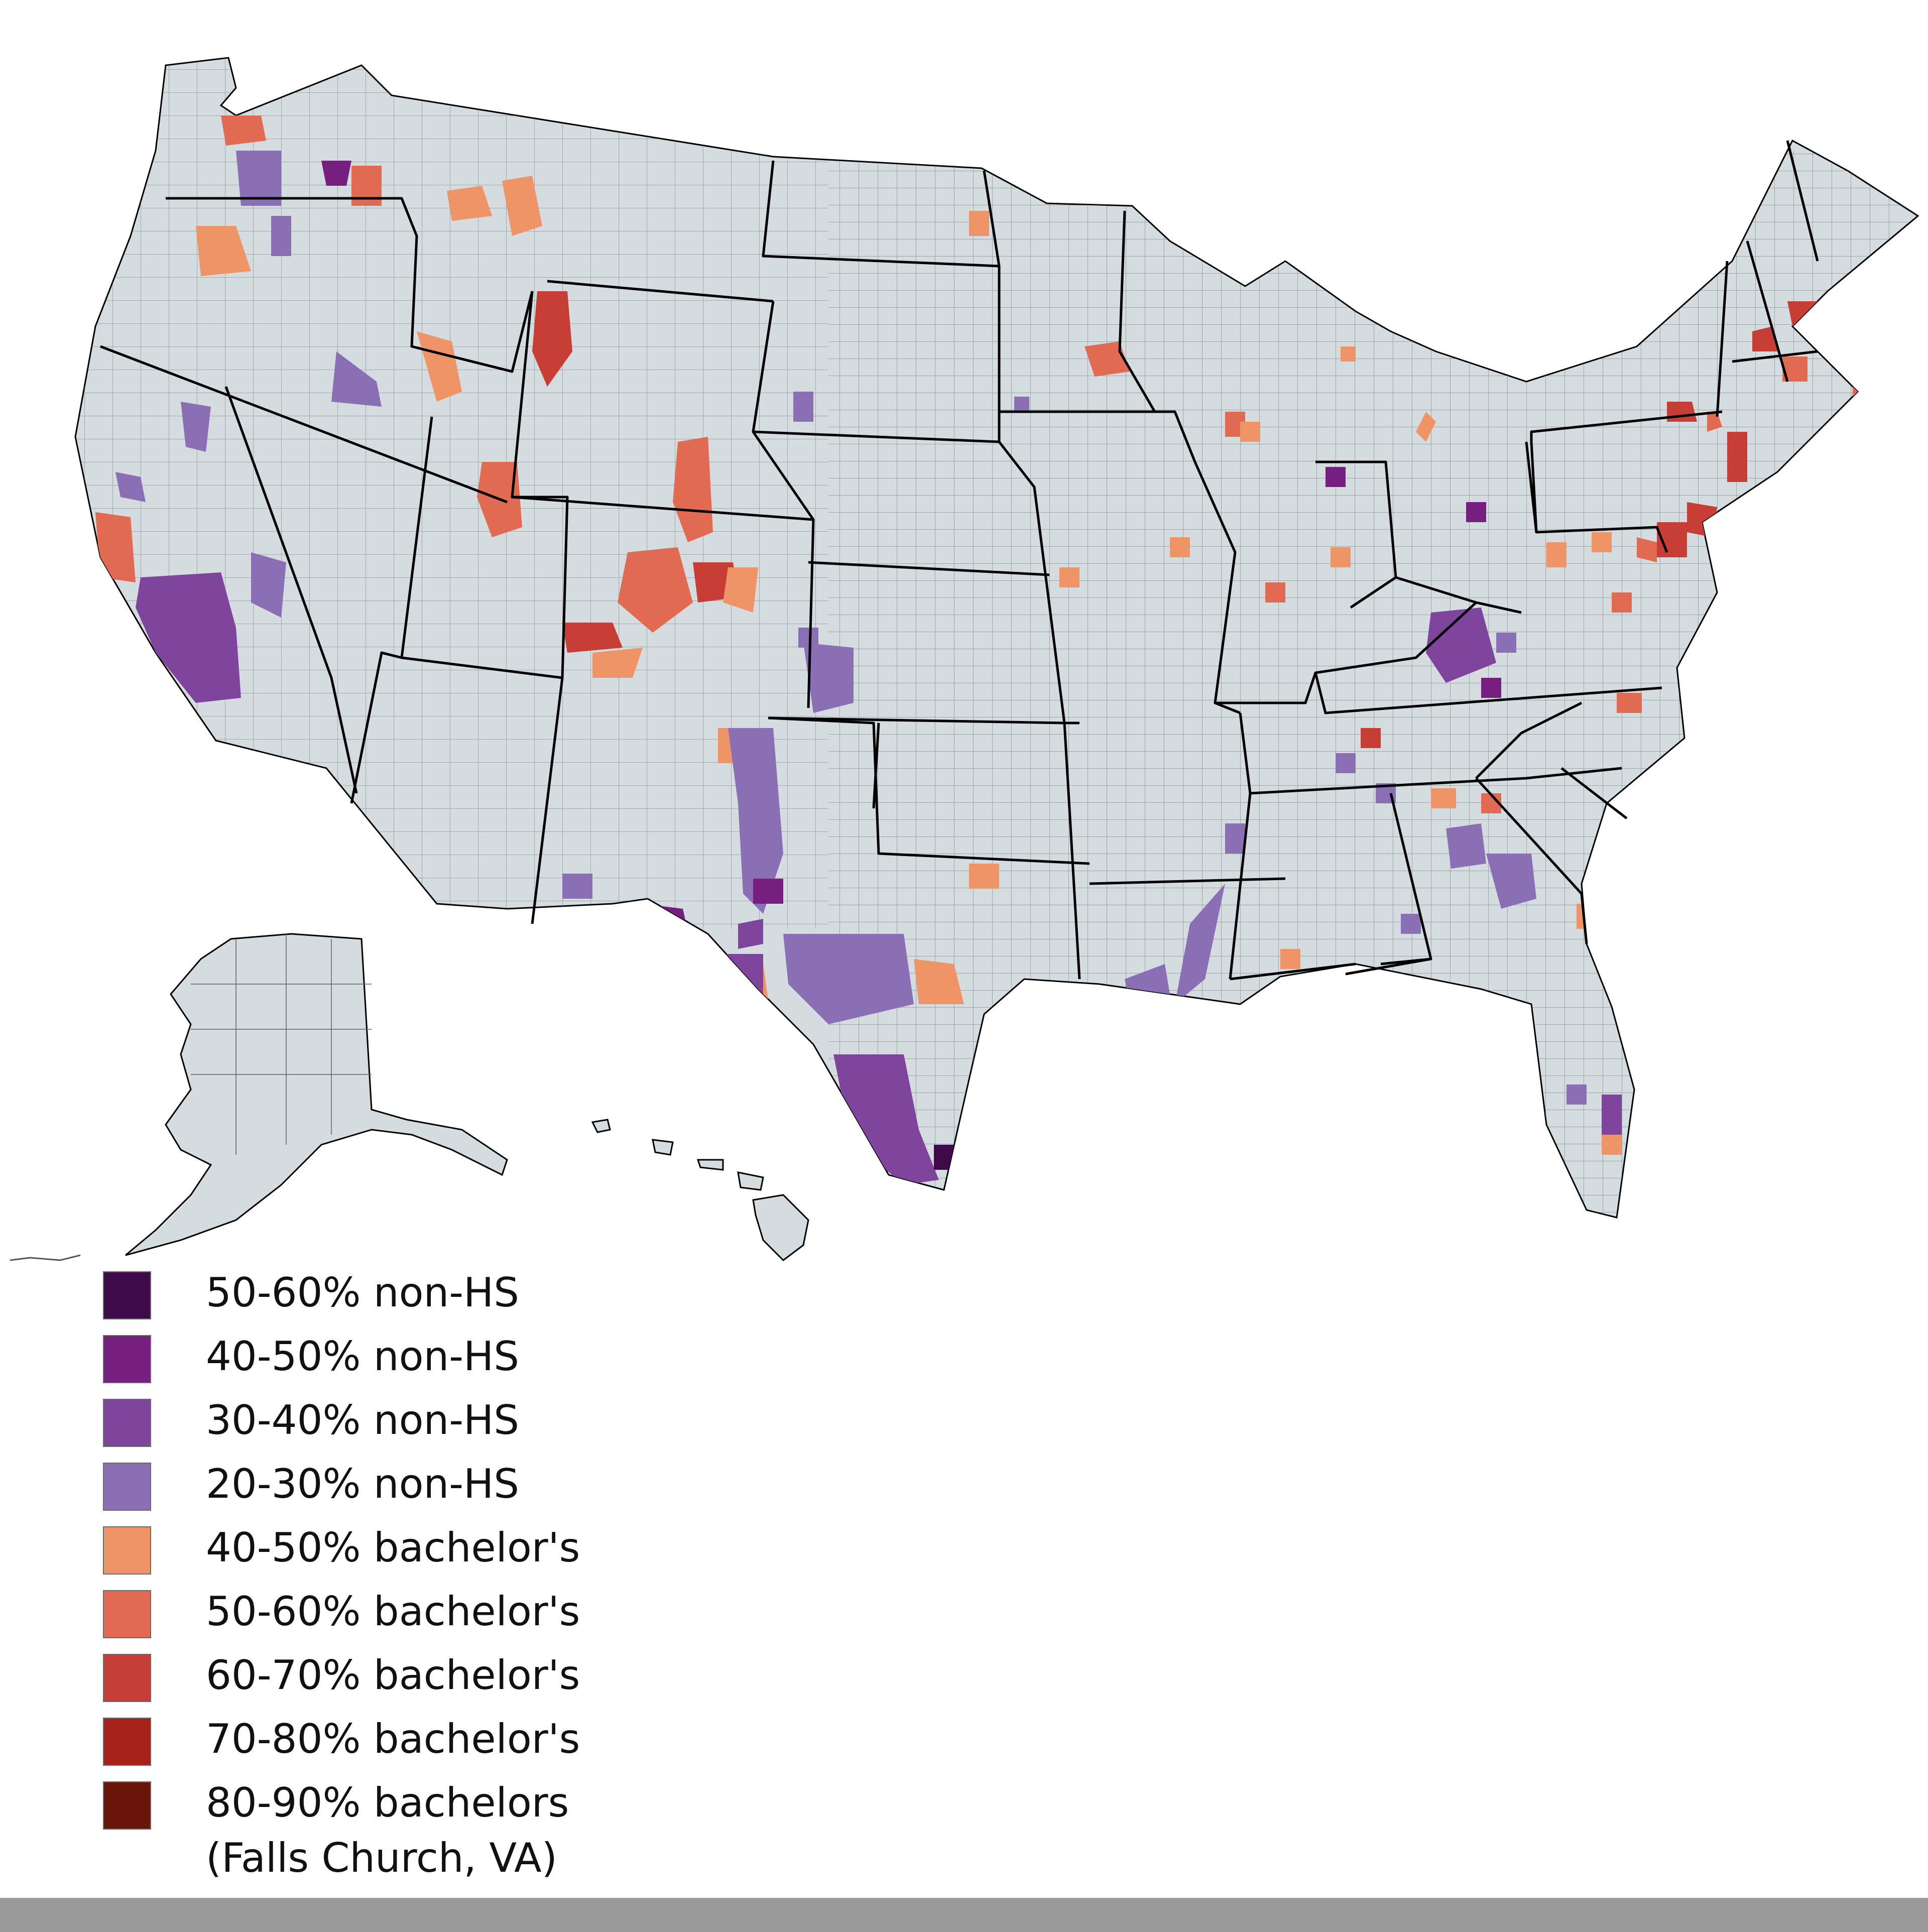  What do you see at coordinates (393, 1675) in the screenshot?
I see `legend-label: 60-70% bachelor's` at bounding box center [393, 1675].